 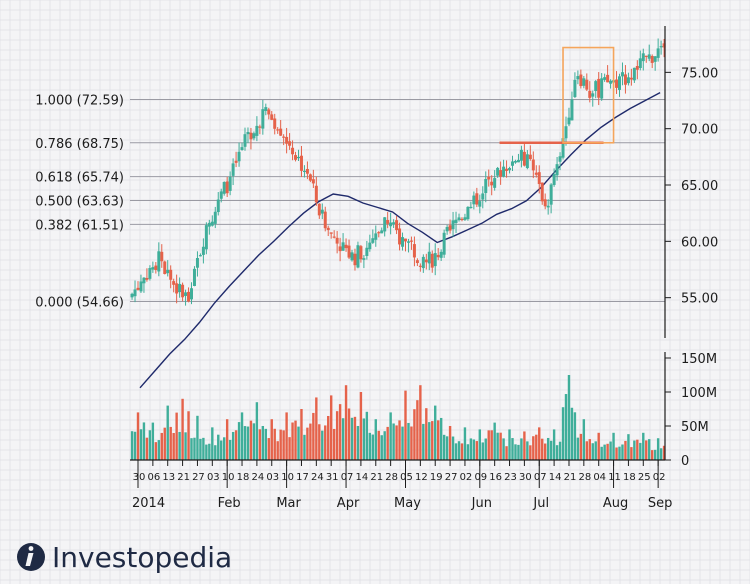 What do you see at coordinates (287, 477) in the screenshot?
I see `date-axis-label: 10` at bounding box center [287, 477].